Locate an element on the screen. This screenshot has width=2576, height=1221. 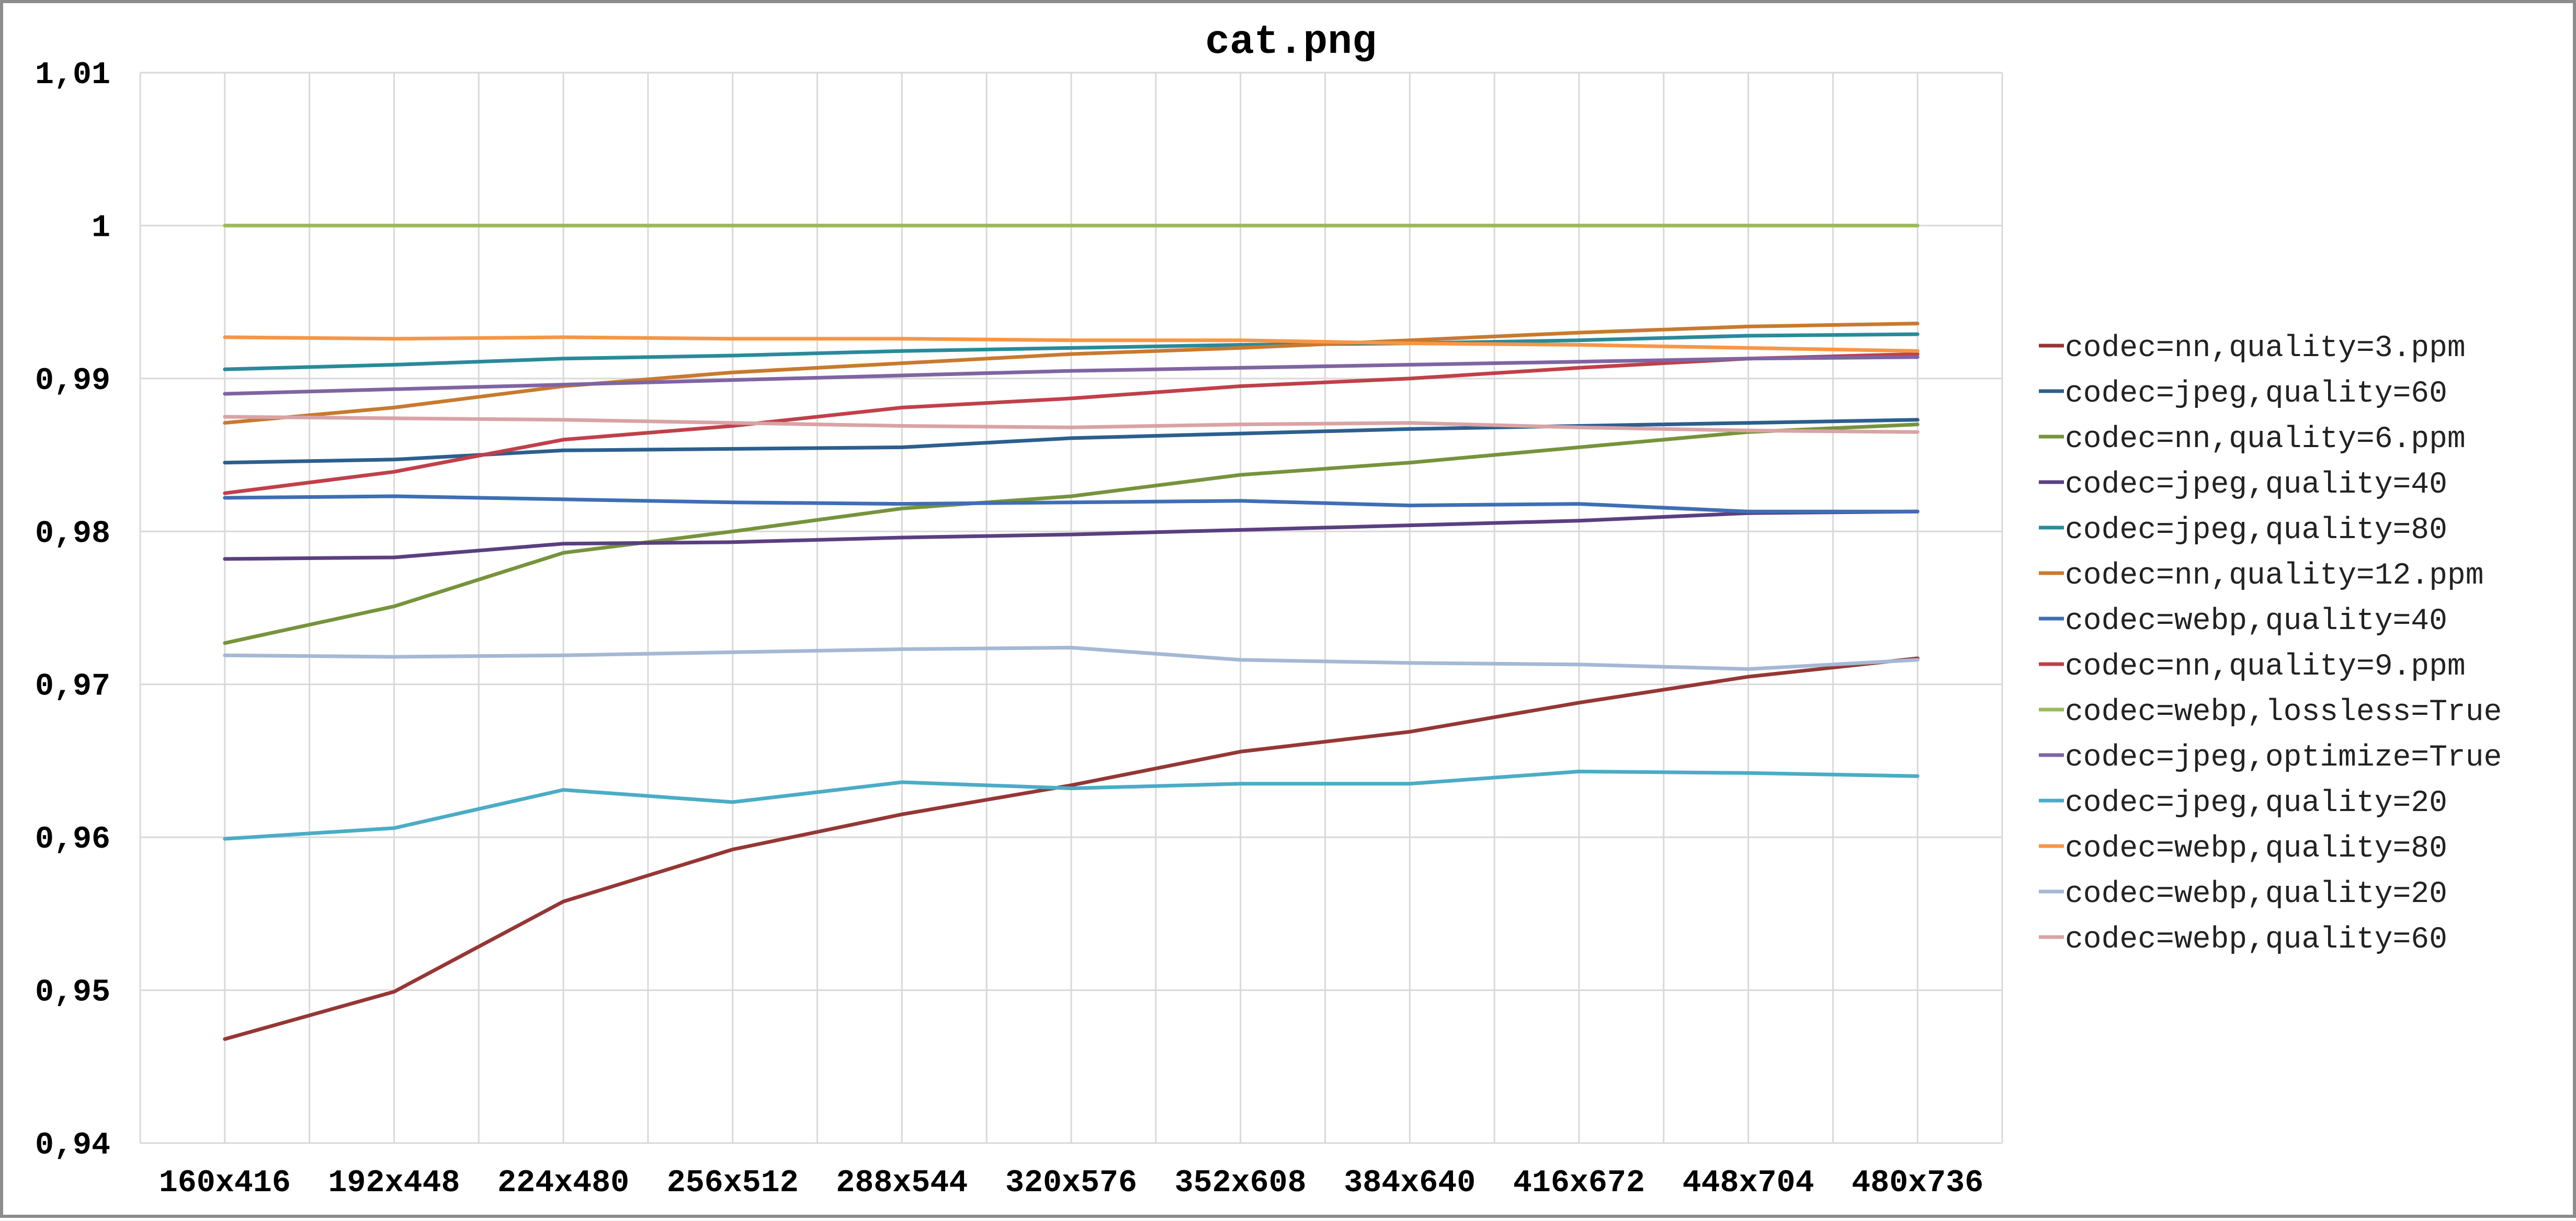
y-tick-label: 0,95 is located at coordinates (72, 993).